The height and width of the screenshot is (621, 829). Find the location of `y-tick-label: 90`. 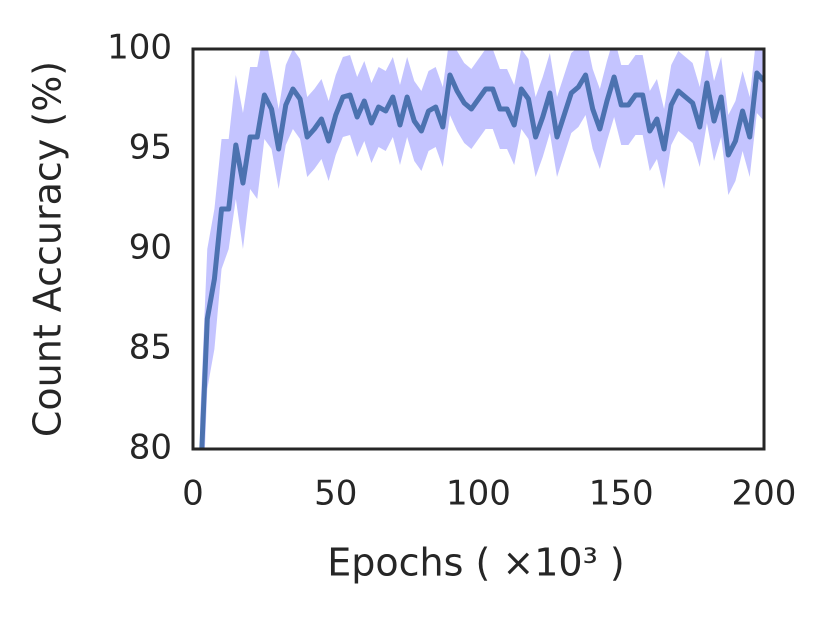

y-tick-label: 90 is located at coordinates (150, 248).